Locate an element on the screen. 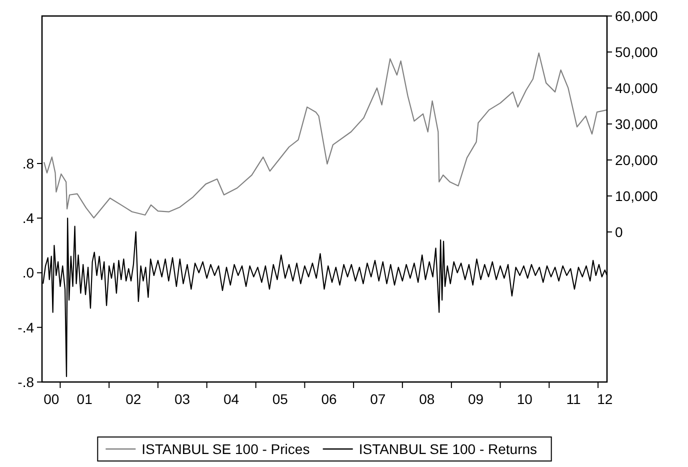  x-tick-label: 03 is located at coordinates (182, 399).